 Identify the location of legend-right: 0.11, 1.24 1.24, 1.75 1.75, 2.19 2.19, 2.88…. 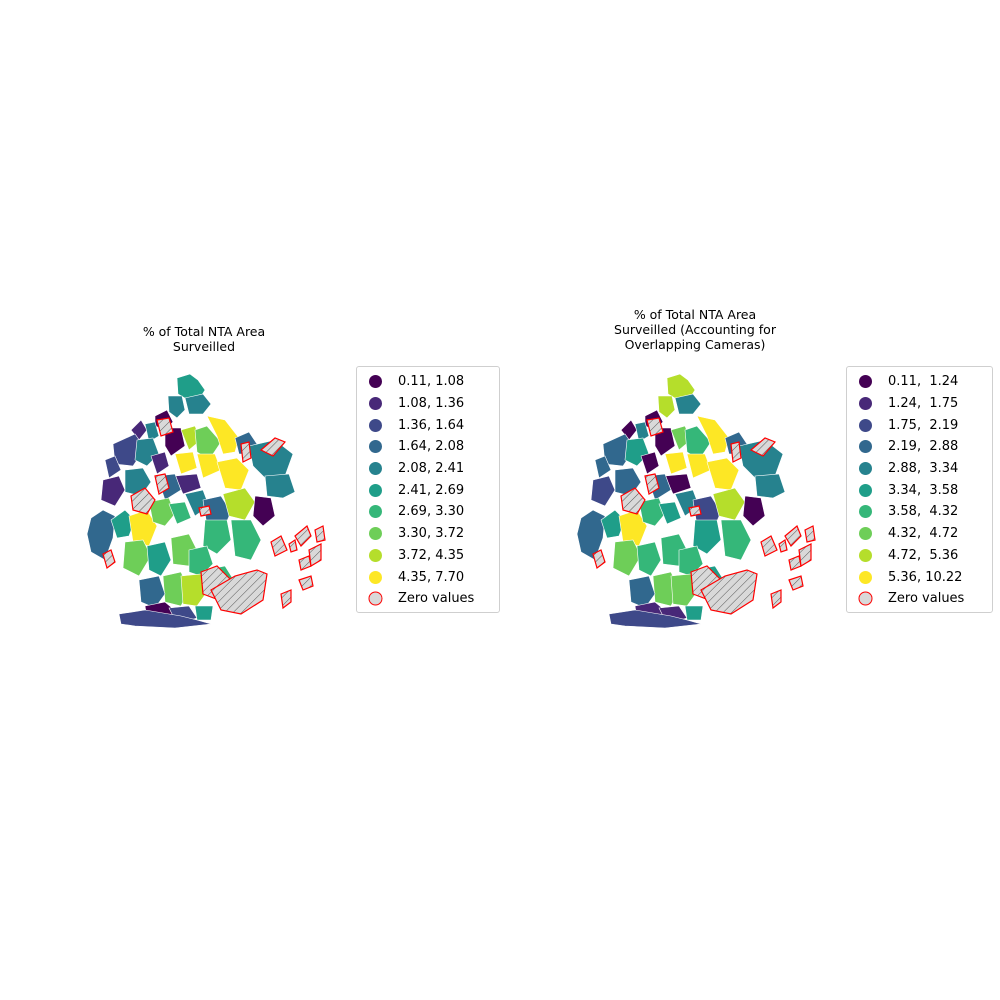
(919, 489).